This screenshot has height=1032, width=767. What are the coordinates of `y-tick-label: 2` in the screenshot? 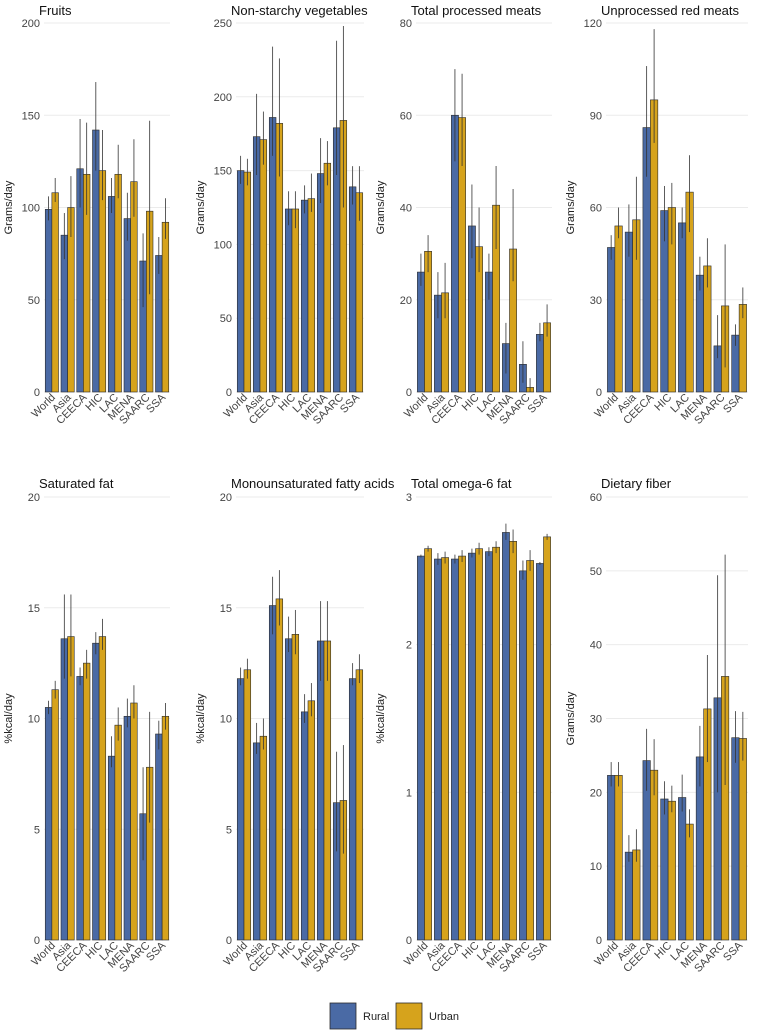 It's located at (409, 646).